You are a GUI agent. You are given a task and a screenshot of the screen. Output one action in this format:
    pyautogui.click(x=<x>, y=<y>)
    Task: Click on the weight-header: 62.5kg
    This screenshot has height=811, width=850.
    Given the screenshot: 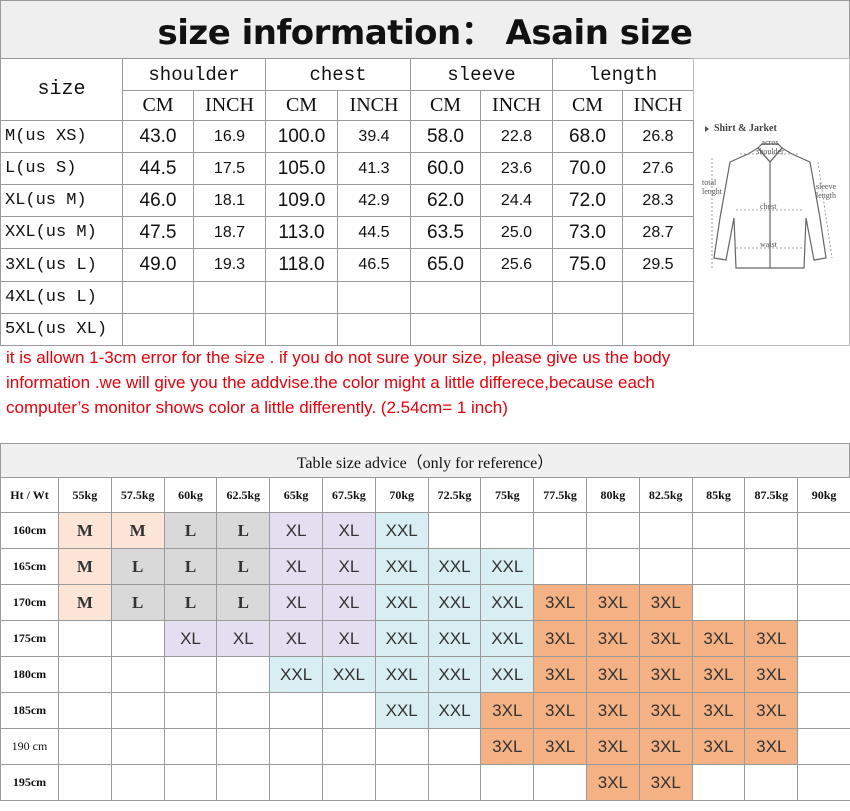 What is the action you would take?
    pyautogui.click(x=243, y=495)
    